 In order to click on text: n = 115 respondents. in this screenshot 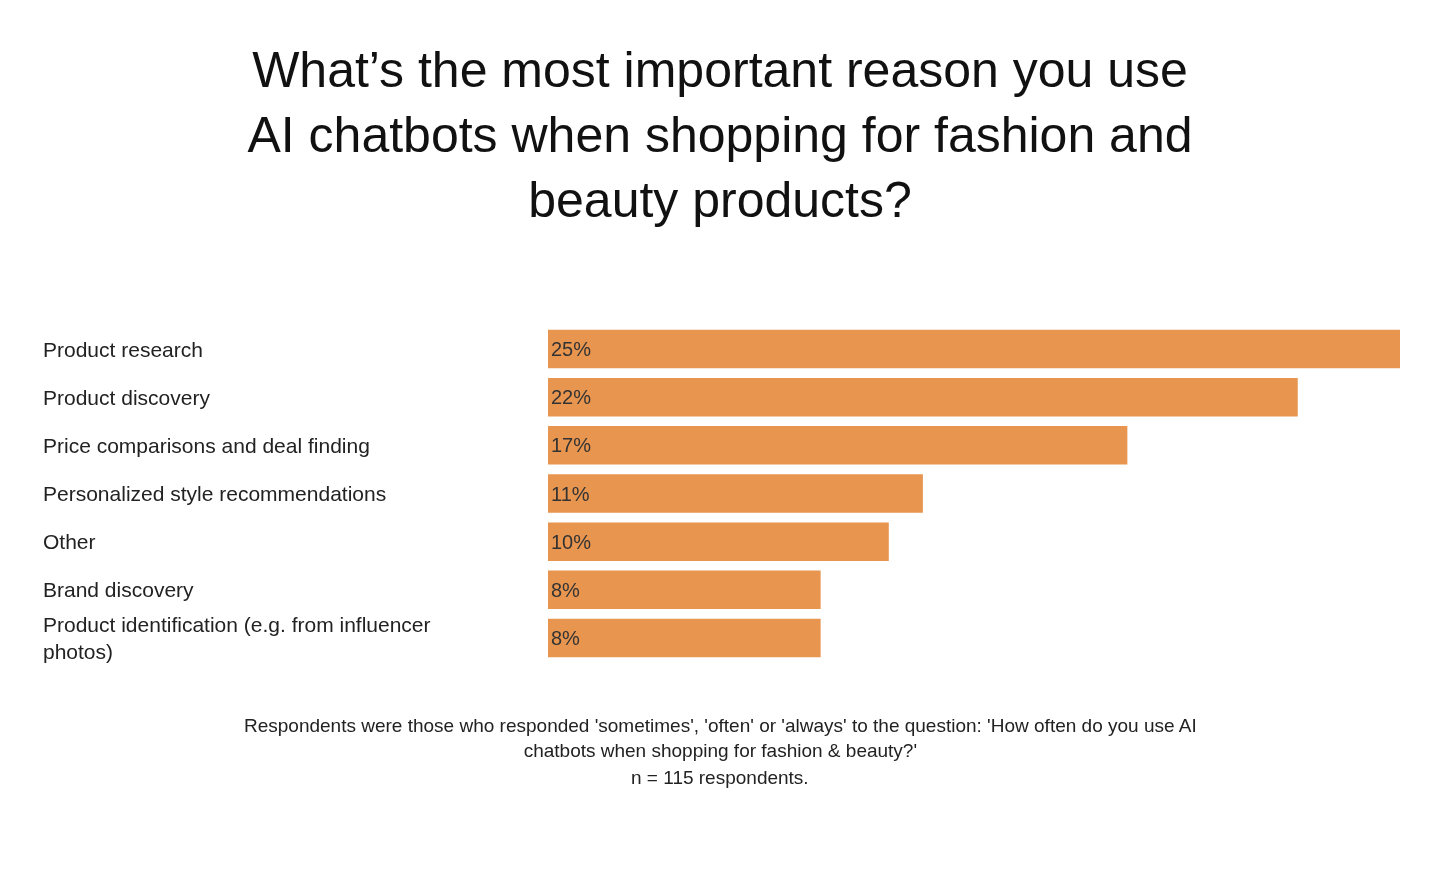, I will do `click(720, 777)`.